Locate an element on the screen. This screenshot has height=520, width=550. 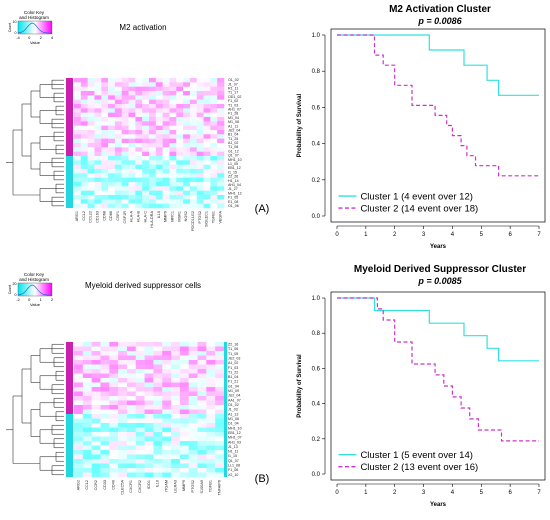
heatmap-row-label: O1_02 is located at coordinates (233, 405).